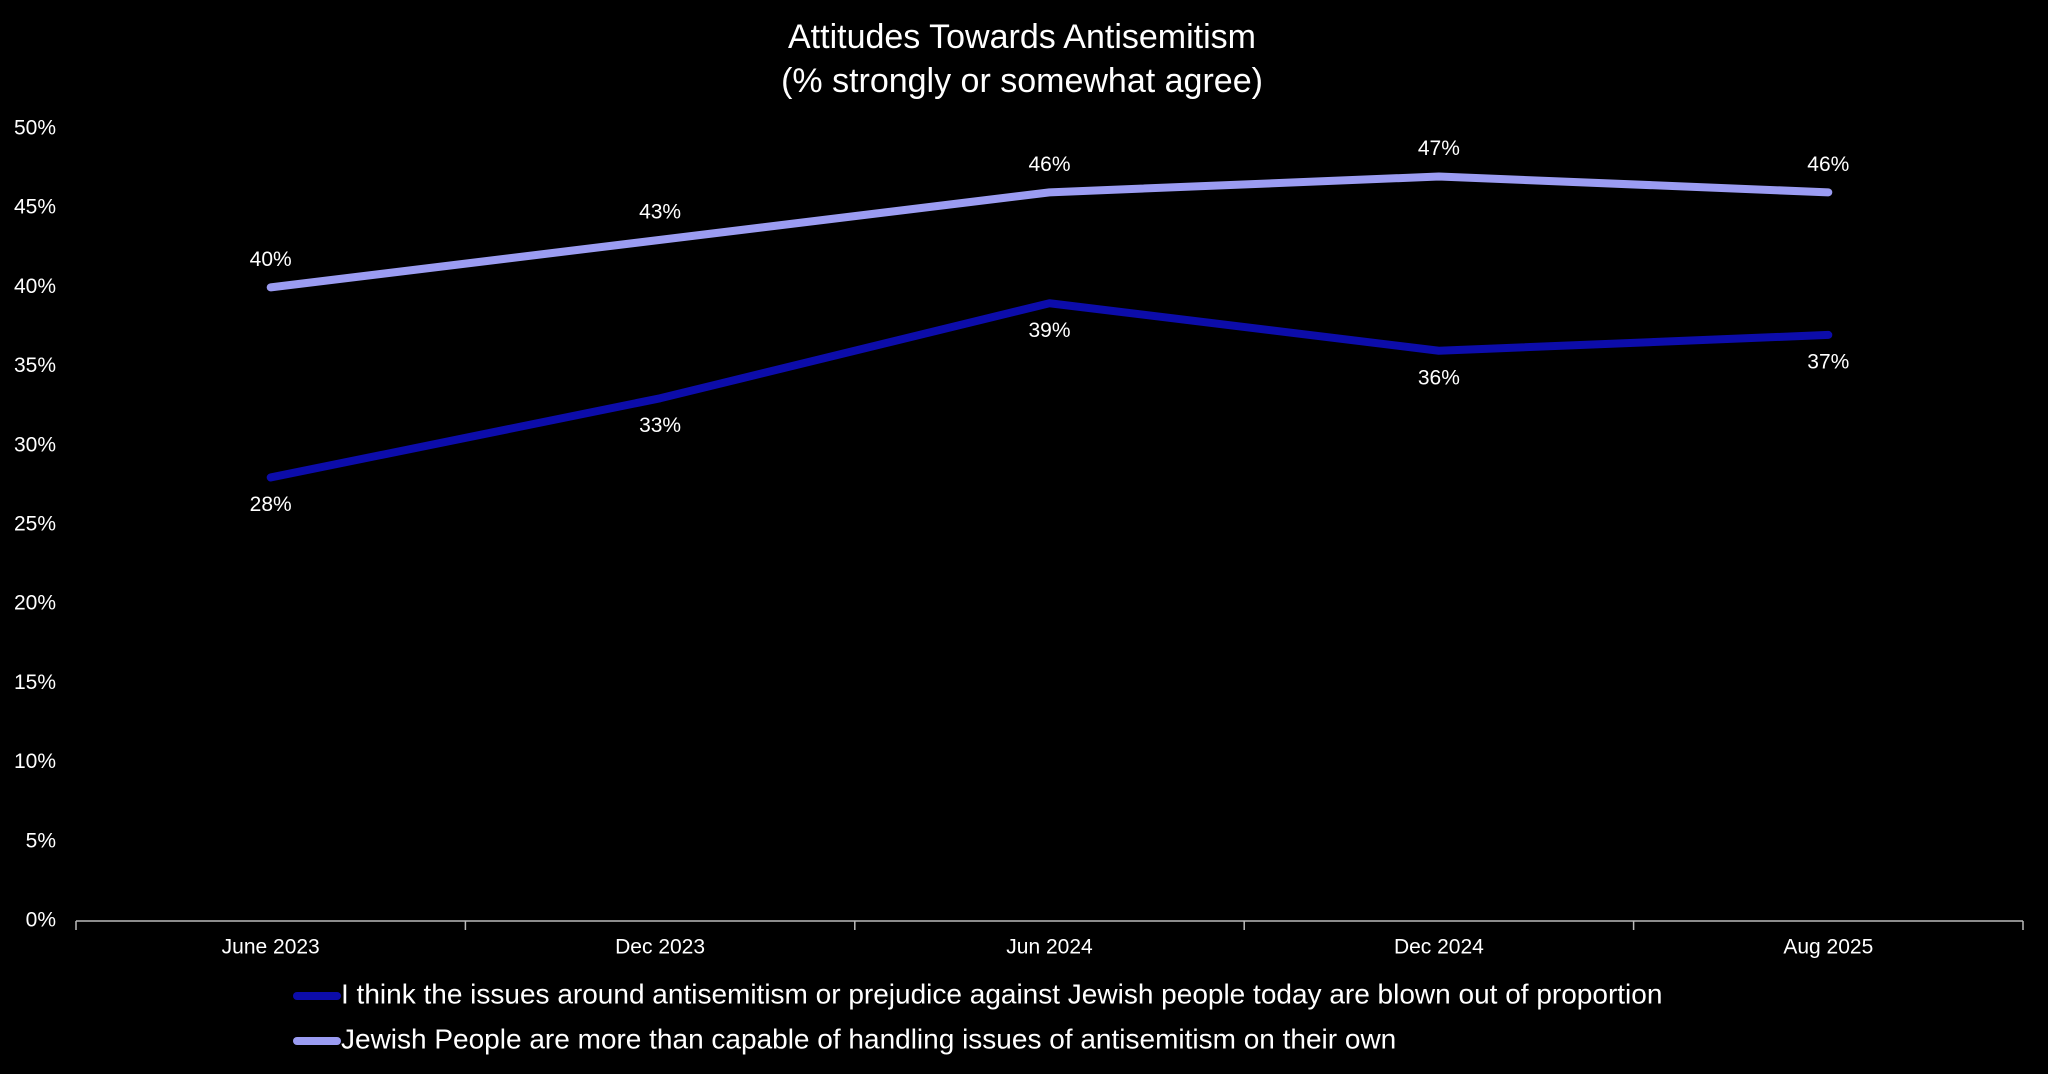  Describe the element at coordinates (1828, 361) in the screenshot. I see `data-label: 37%` at that location.